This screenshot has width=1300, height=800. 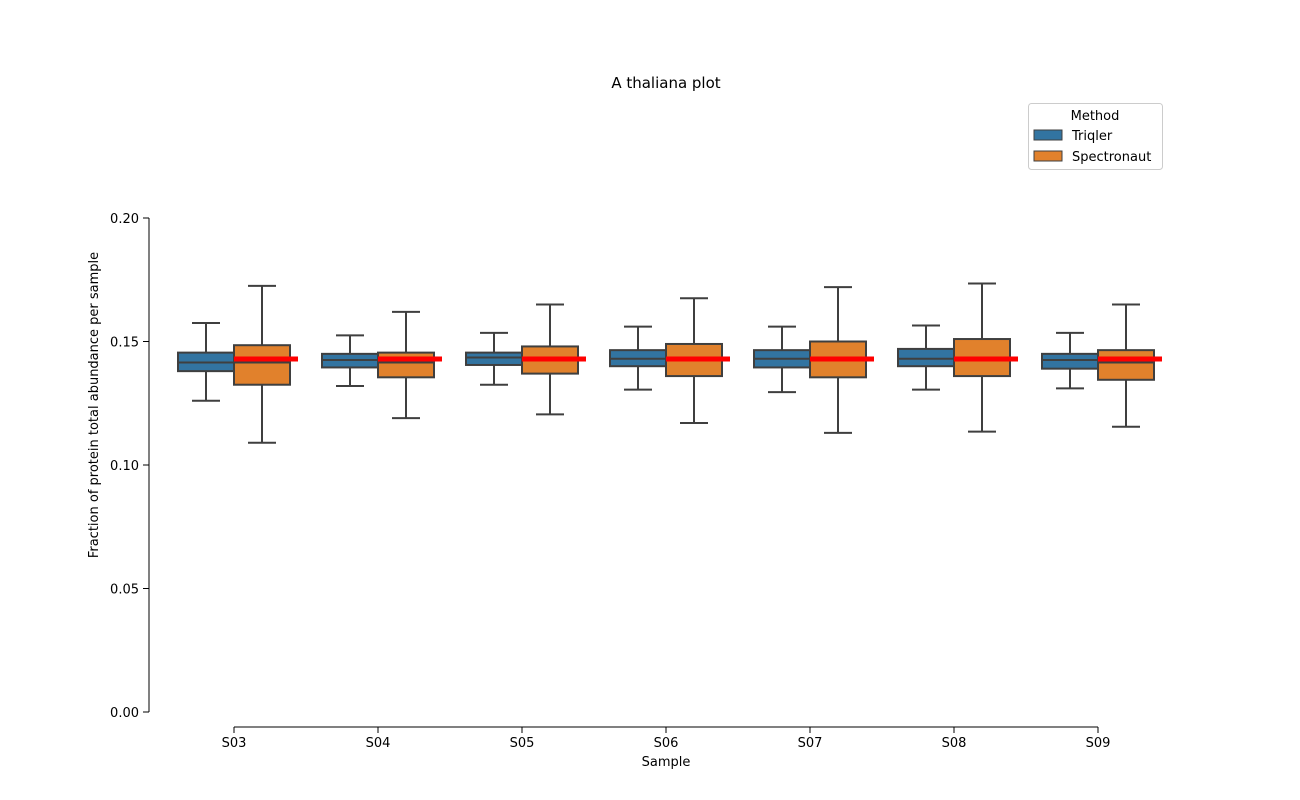 I want to click on legend: Method Triqler Spectronaut, so click(x=1095, y=136).